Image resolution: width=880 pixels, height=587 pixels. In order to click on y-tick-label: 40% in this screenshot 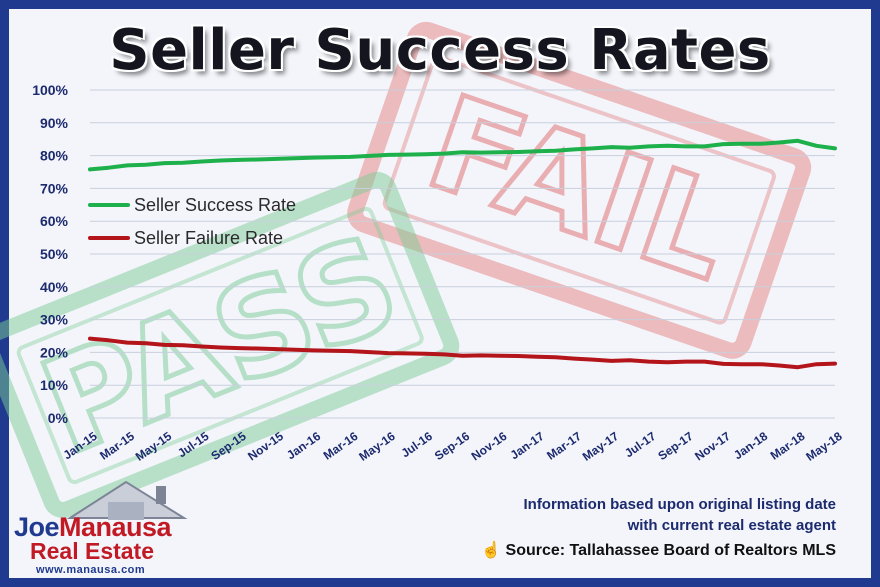, I will do `click(54, 287)`.